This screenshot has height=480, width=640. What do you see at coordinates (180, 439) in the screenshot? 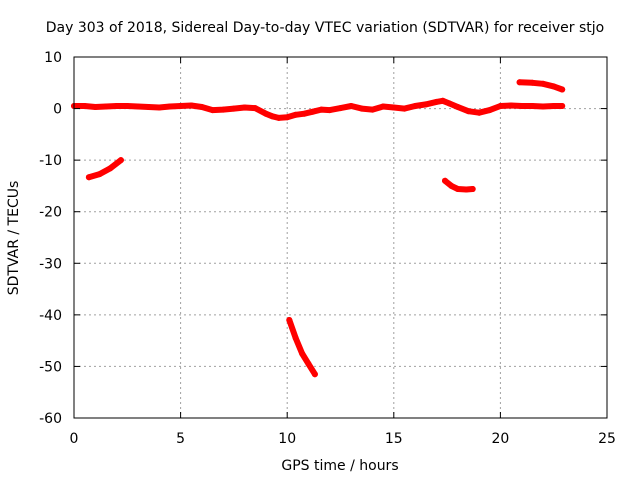
I see `x-tick-label: 5` at bounding box center [180, 439].